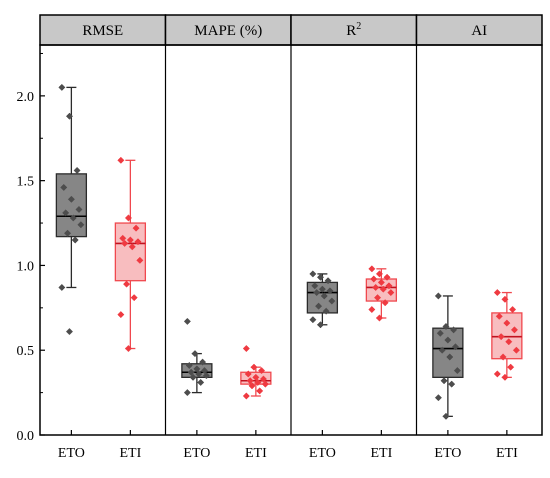 The width and height of the screenshot is (550, 478). I want to click on box-mape--eto, so click(197, 357).